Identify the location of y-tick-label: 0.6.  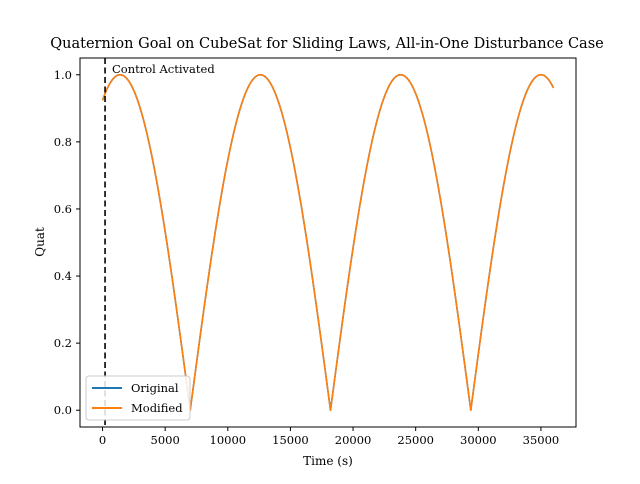
(63, 209).